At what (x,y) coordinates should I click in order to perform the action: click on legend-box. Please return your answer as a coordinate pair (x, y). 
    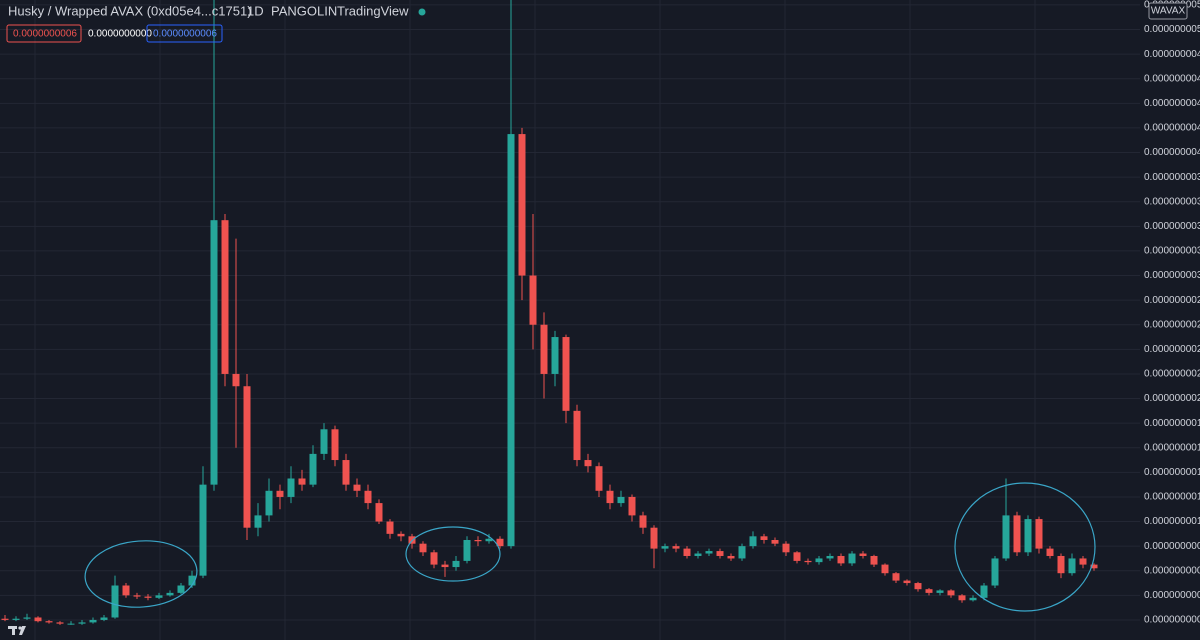
    Looking at the image, I should click on (44, 33).